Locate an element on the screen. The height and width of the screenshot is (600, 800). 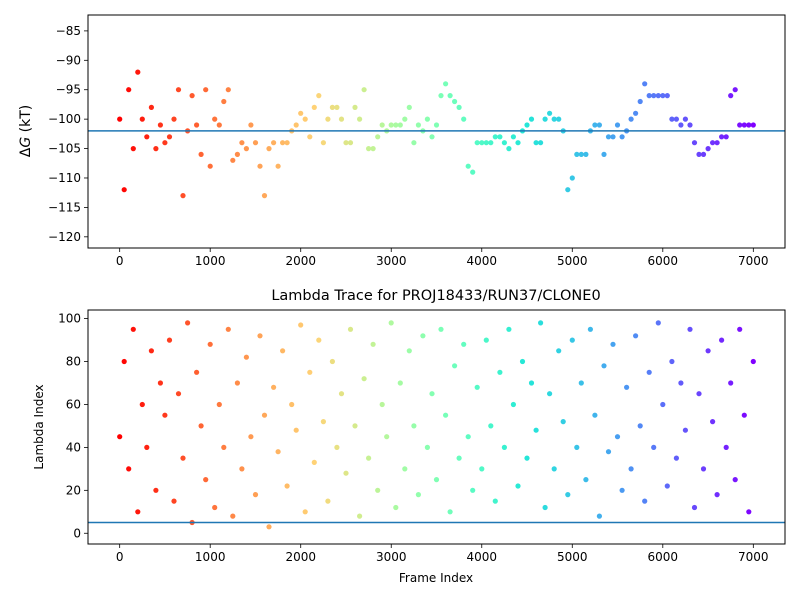
y-tick-label: −85 is located at coordinates (68, 31).